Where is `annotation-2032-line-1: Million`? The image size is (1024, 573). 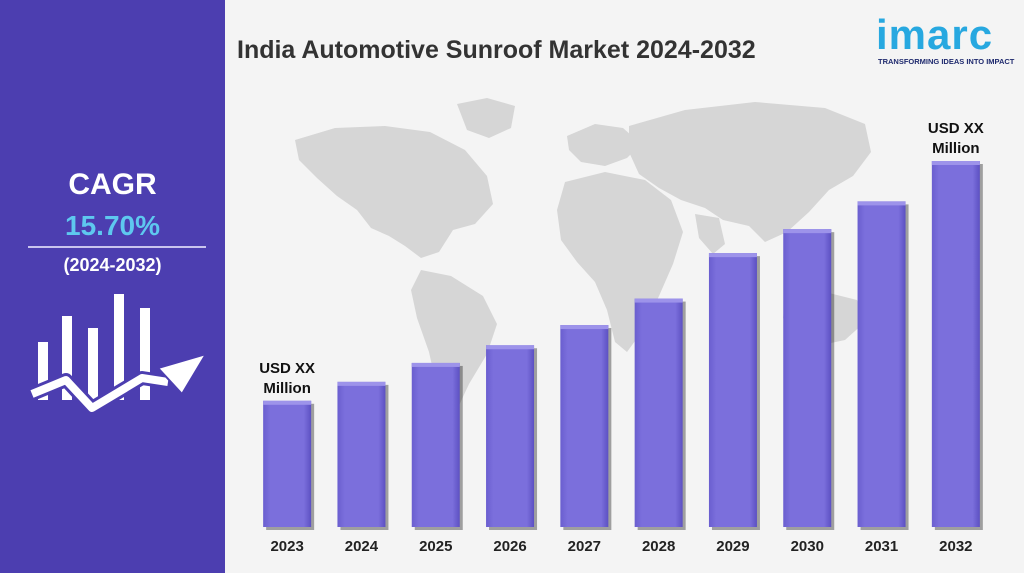
annotation-2032-line-1: Million is located at coordinates (956, 148).